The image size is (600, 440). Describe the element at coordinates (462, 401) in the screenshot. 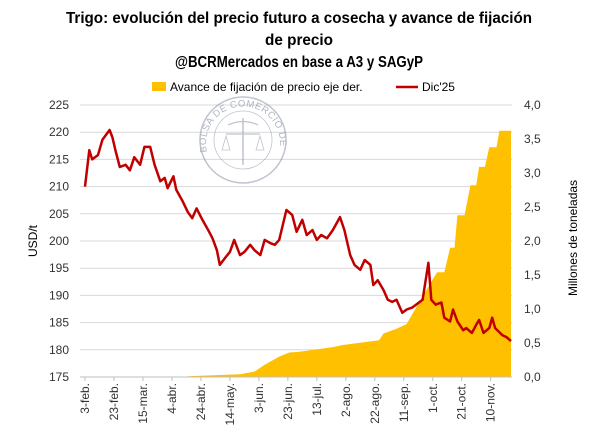

I see `x-tick-label: 21-oct.` at that location.